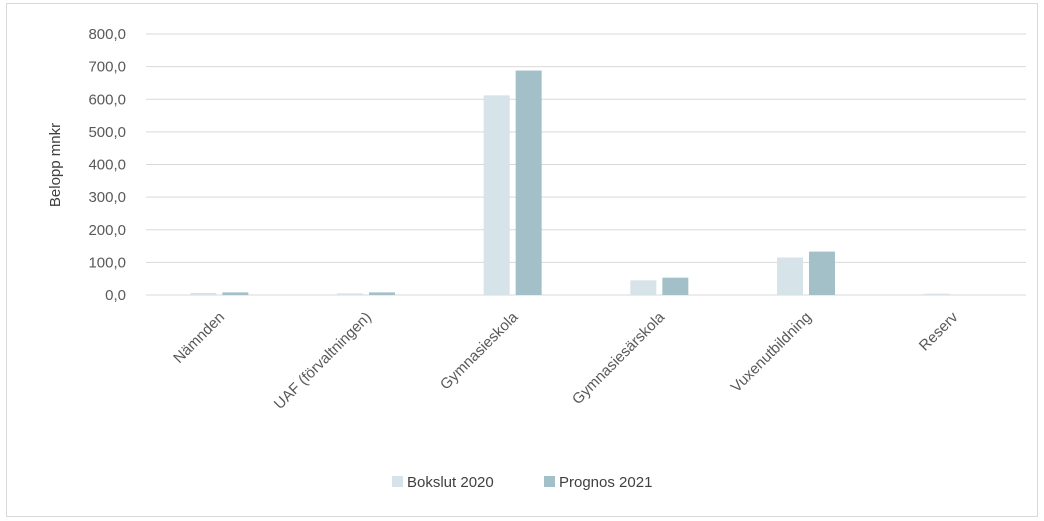 Image resolution: width=1044 pixels, height=521 pixels. Describe the element at coordinates (619, 358) in the screenshot. I see `category-label: Gymnasiesärskola` at that location.